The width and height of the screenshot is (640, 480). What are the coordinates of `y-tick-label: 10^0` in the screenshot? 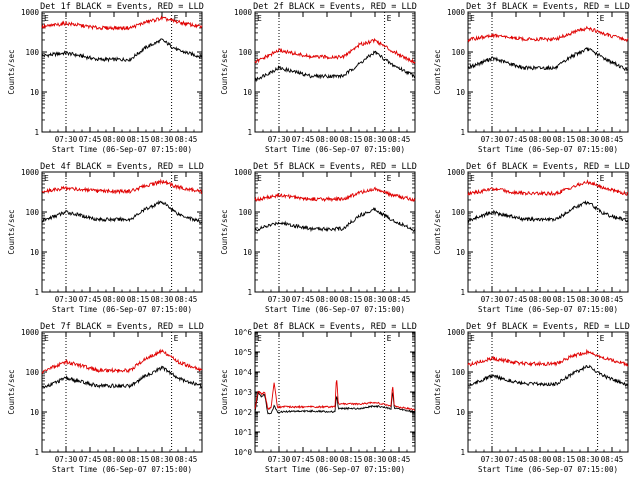 It's located at (243, 452).